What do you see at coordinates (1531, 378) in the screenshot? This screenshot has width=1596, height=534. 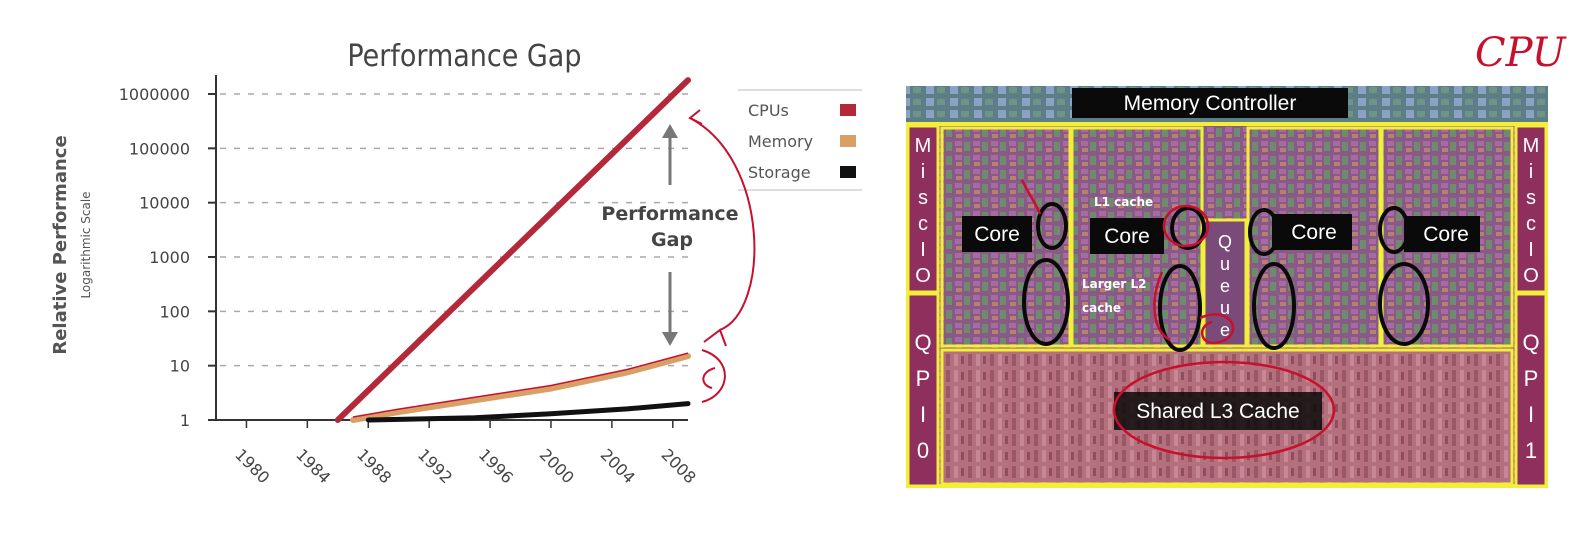 I see `qpi-right-letter: P` at bounding box center [1531, 378].